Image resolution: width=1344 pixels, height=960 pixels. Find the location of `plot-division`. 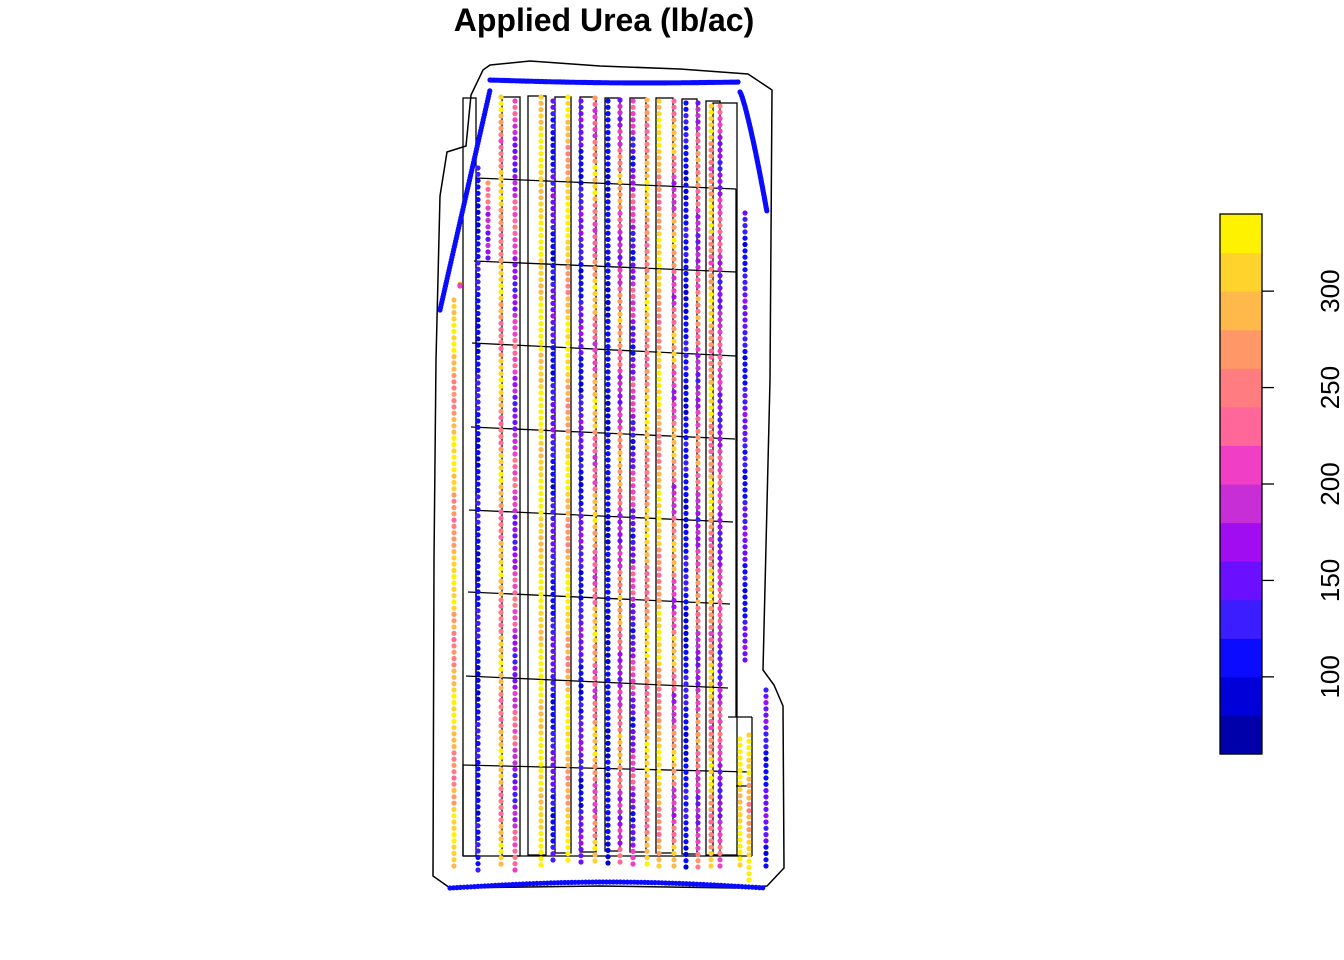

plot-division is located at coordinates (603, 433).